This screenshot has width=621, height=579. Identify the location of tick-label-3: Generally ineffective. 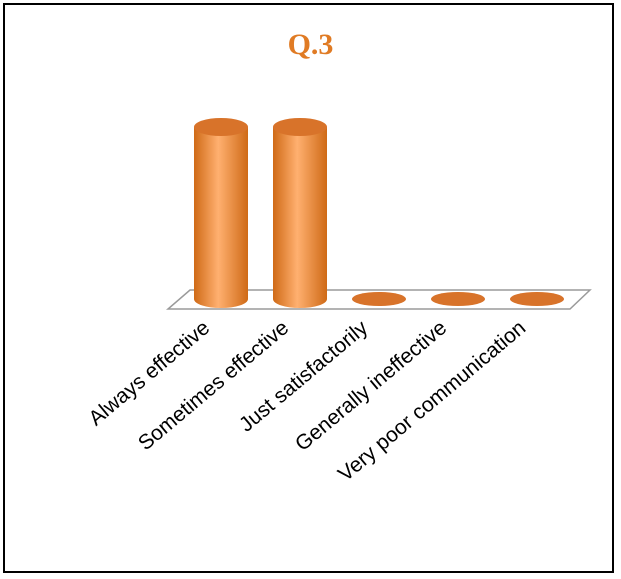
(371, 386).